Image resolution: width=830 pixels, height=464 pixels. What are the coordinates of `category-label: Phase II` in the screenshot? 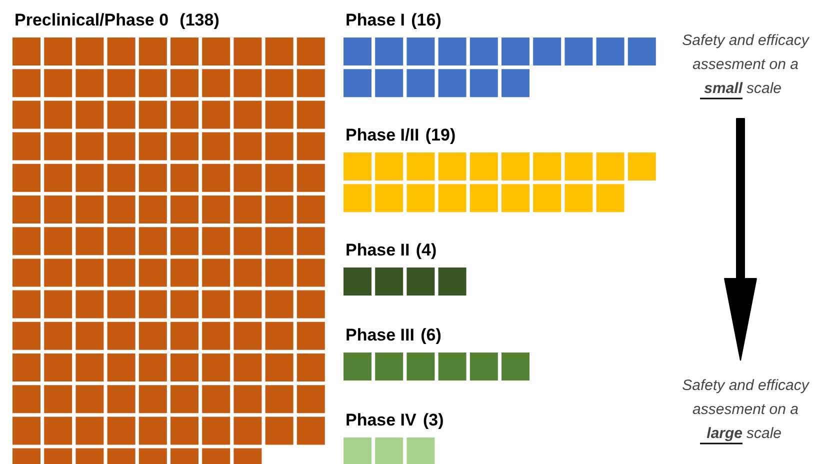 It's located at (378, 250).